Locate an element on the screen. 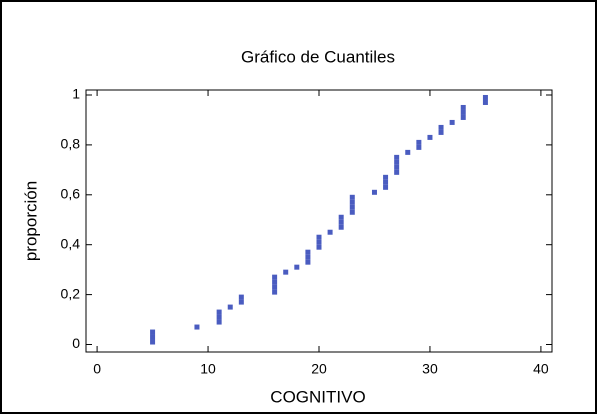 This screenshot has height=414, width=597. y-tick-label: 0,2 is located at coordinates (71, 293).